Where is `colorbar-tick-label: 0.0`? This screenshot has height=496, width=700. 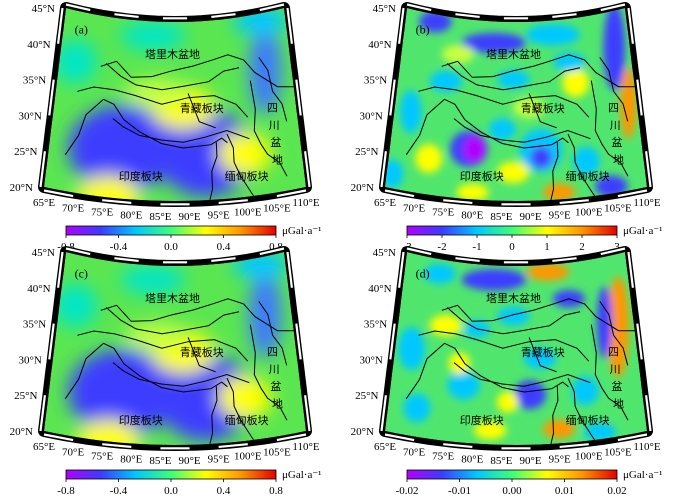
colorbar-tick-label: 0.0 is located at coordinates (171, 490).